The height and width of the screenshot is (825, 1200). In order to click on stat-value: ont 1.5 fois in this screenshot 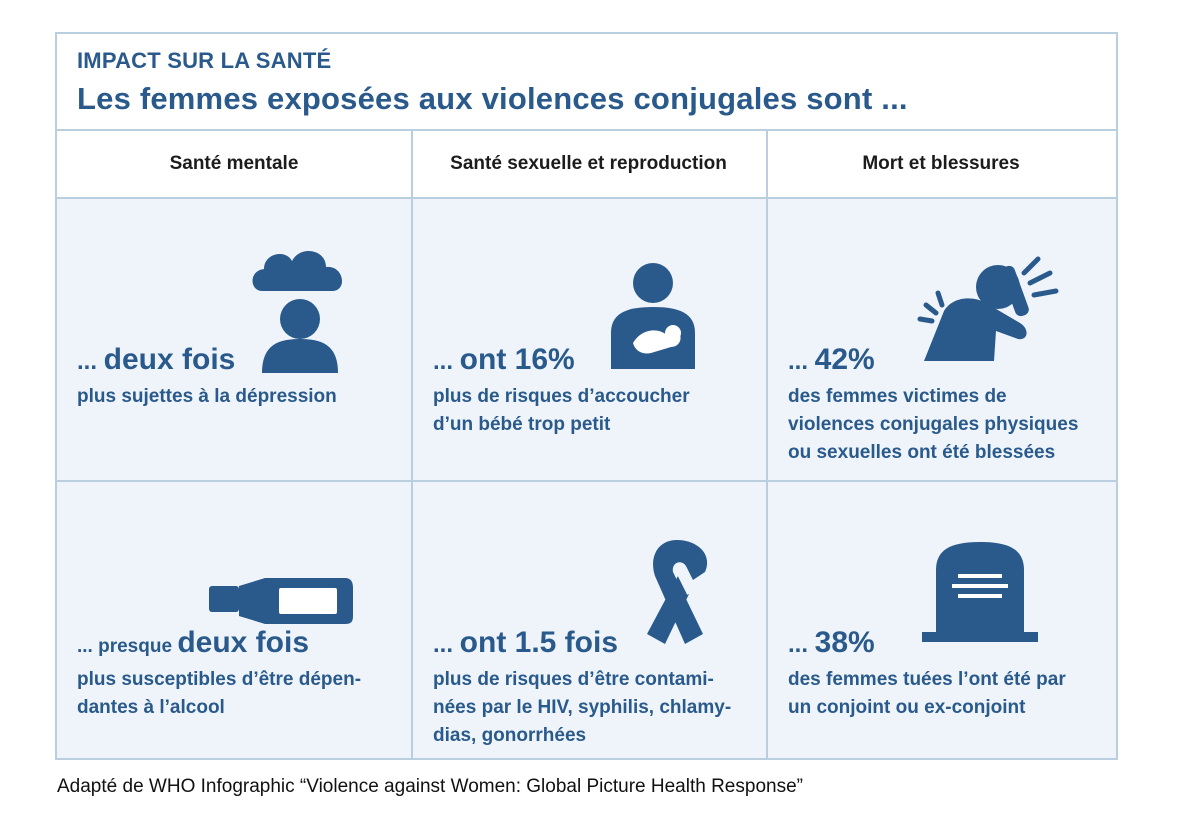, I will do `click(539, 642)`.